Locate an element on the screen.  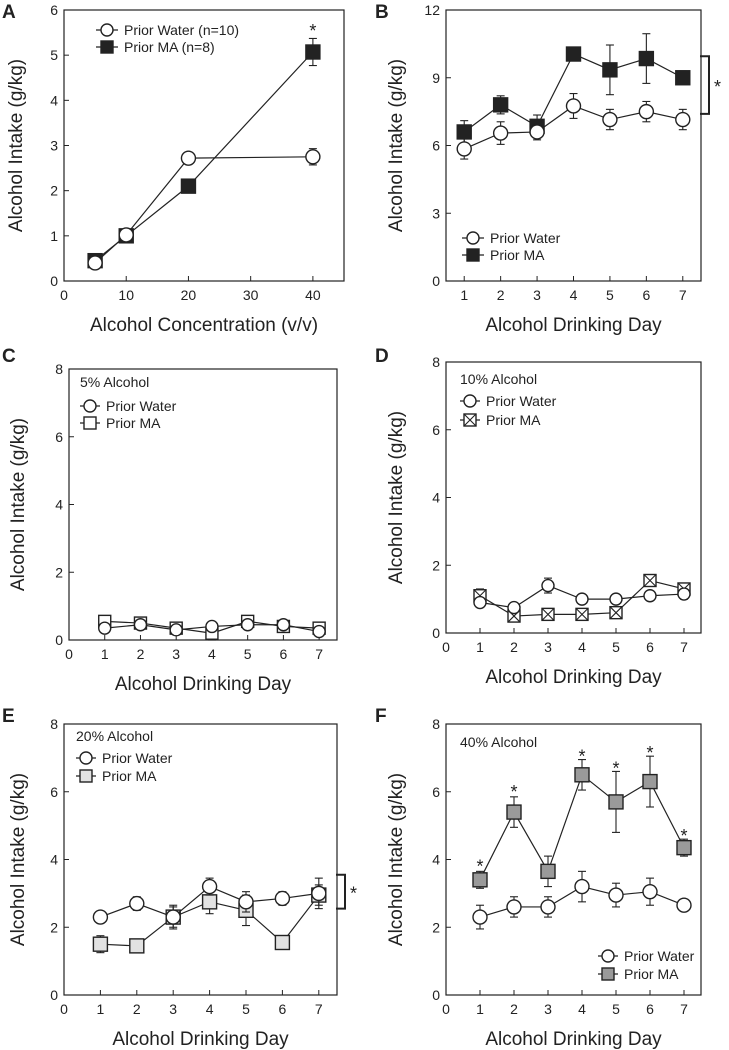
panel-subtitle: 20% Alcohol is located at coordinates (114, 736).